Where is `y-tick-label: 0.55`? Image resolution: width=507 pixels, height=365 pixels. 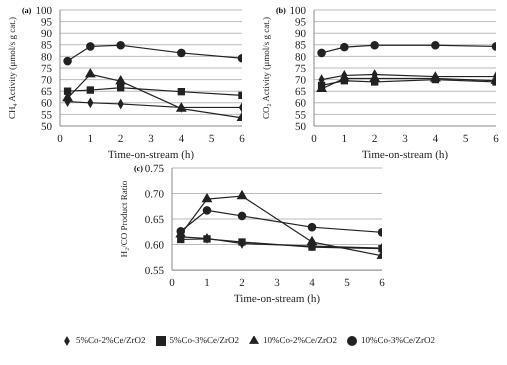
y-tick-label: 0.55 is located at coordinates (154, 270).